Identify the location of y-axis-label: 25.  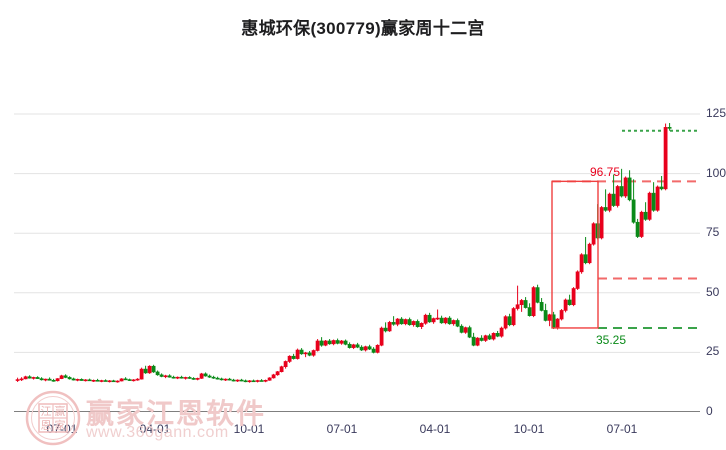
(713, 351).